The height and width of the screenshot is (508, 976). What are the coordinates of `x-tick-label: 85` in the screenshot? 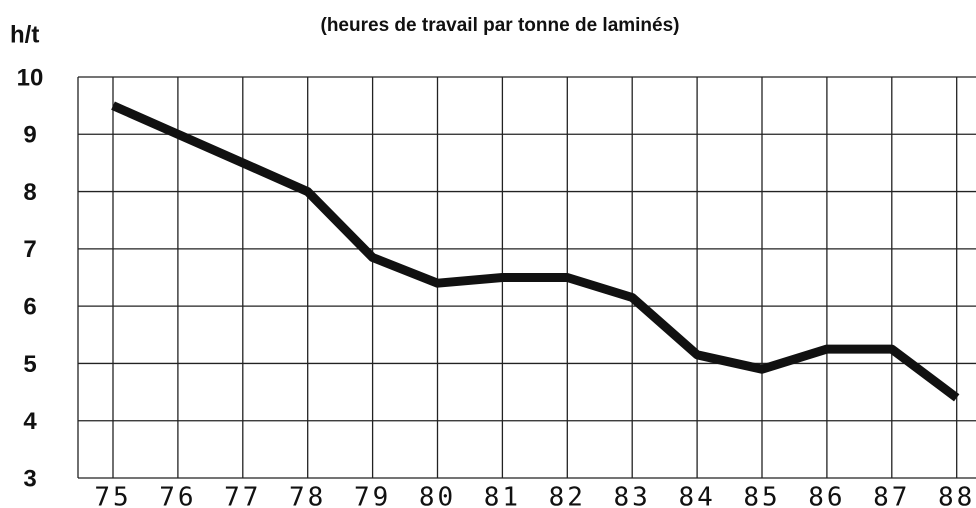 It's located at (761, 495).